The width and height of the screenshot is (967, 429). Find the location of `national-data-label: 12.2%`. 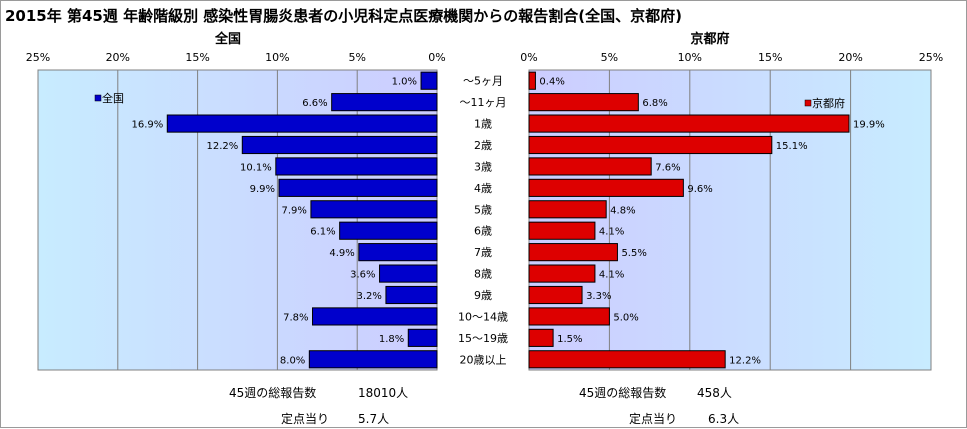

national-data-label: 12.2% is located at coordinates (223, 146).